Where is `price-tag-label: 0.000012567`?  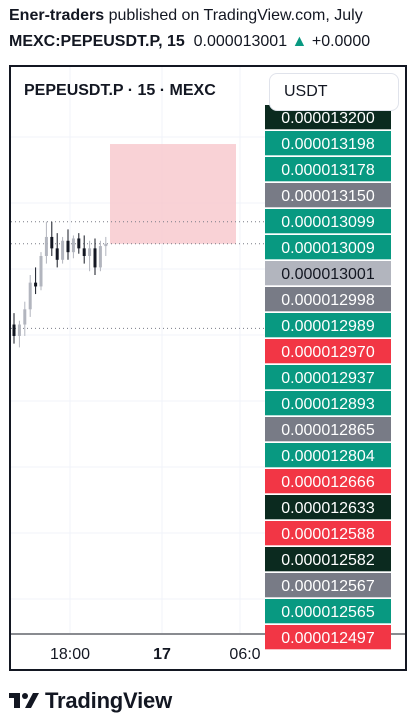 price-tag-label: 0.000012567 is located at coordinates (328, 586).